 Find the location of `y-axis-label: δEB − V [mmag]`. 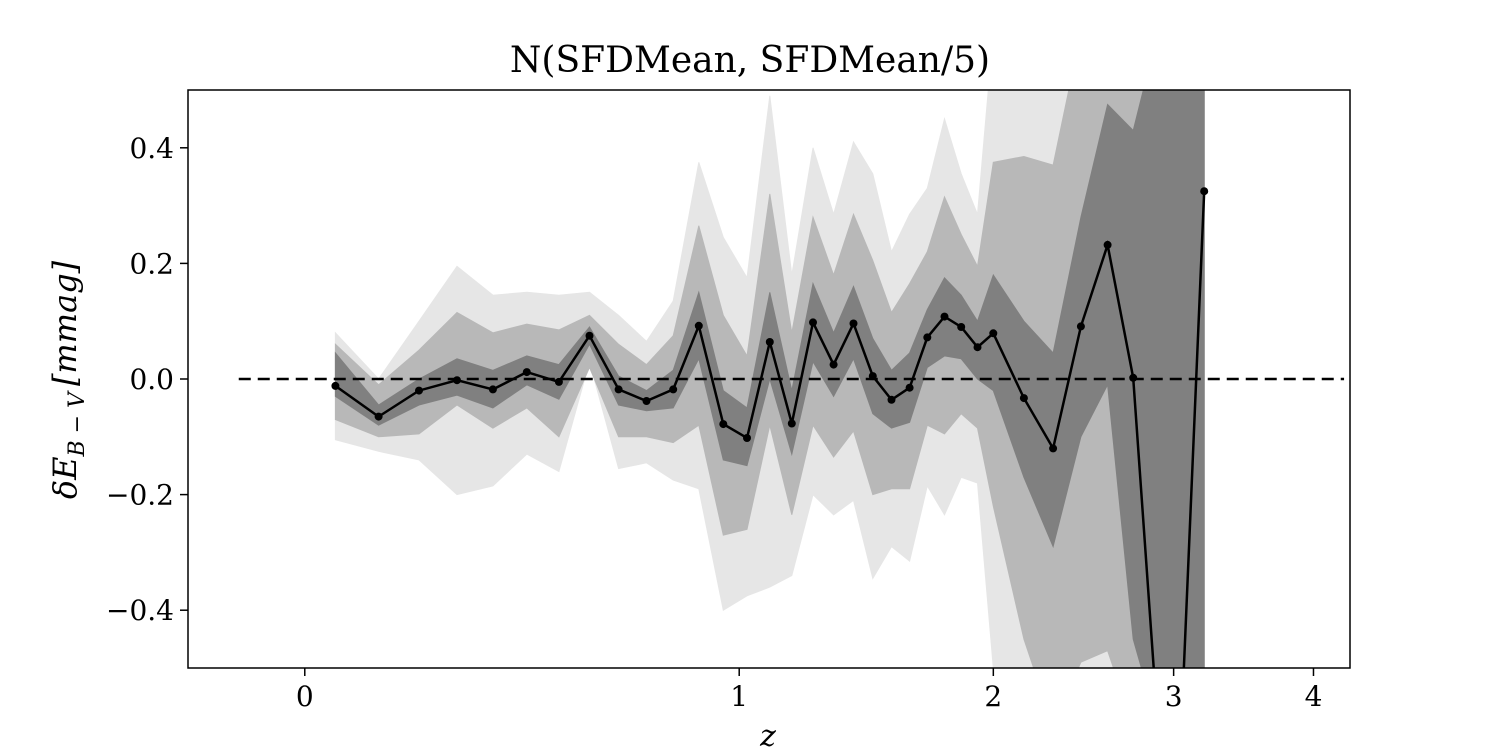

y-axis-label: δEB − V [mmag] is located at coordinates (68, 379).